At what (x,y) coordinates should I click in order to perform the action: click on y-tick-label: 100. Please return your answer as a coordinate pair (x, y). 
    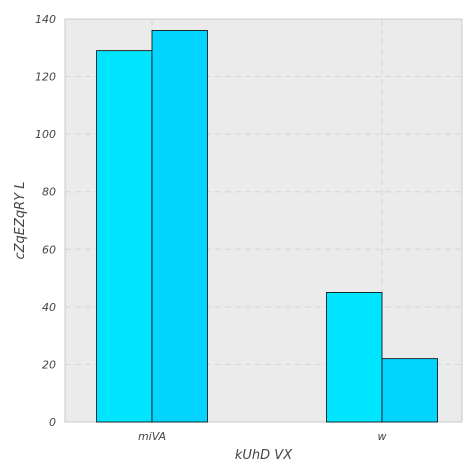
    Looking at the image, I should click on (45, 134).